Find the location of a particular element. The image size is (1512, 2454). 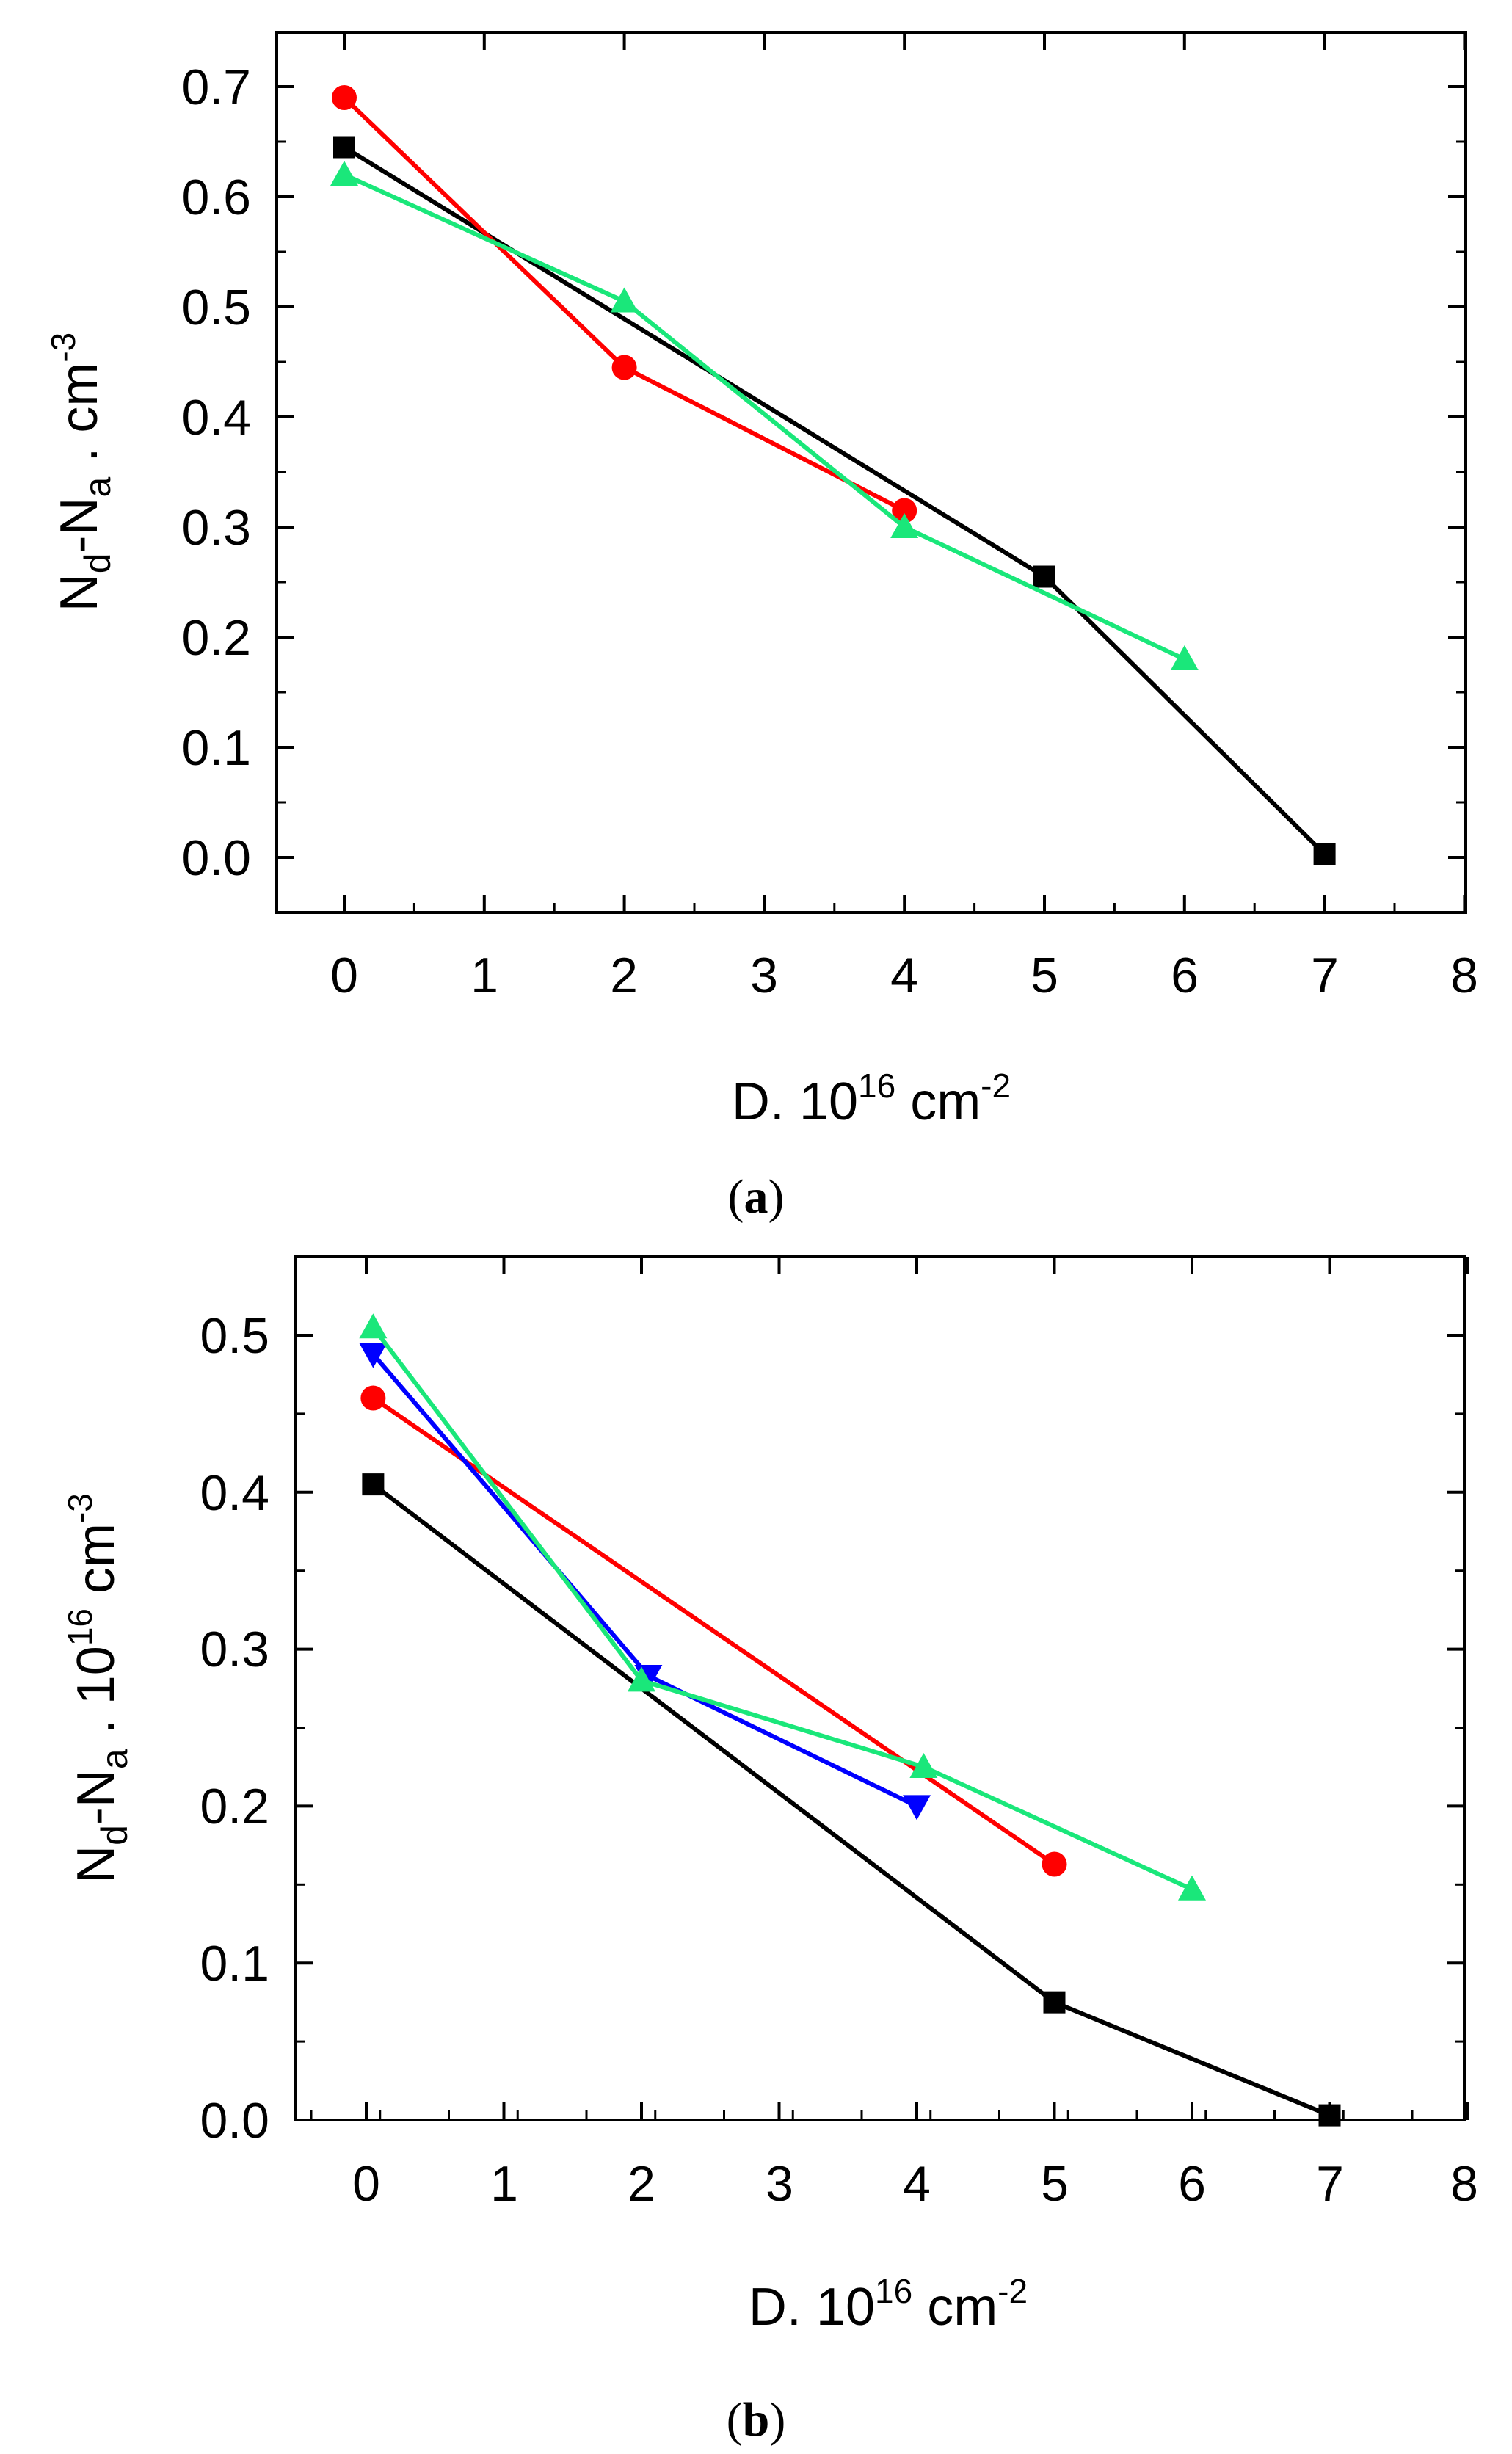

y-tick-label: 0.6 is located at coordinates (216, 197).